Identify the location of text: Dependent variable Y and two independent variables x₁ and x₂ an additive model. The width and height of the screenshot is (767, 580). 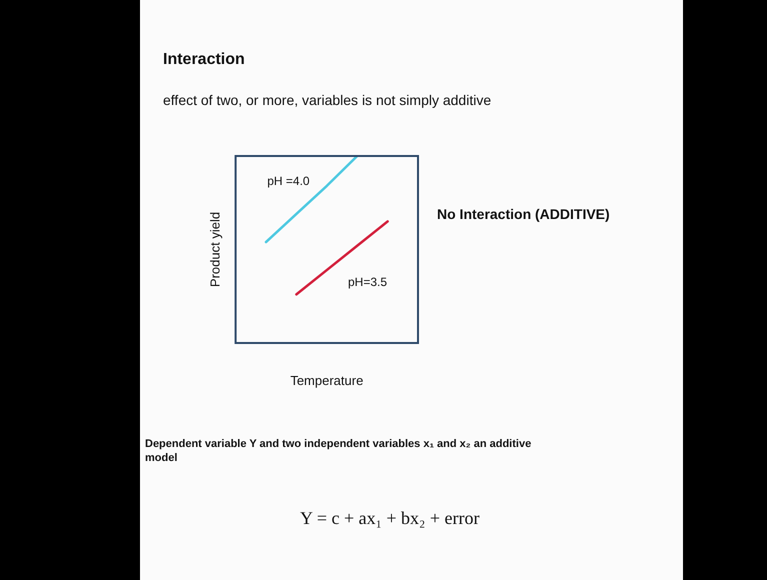
(338, 451).